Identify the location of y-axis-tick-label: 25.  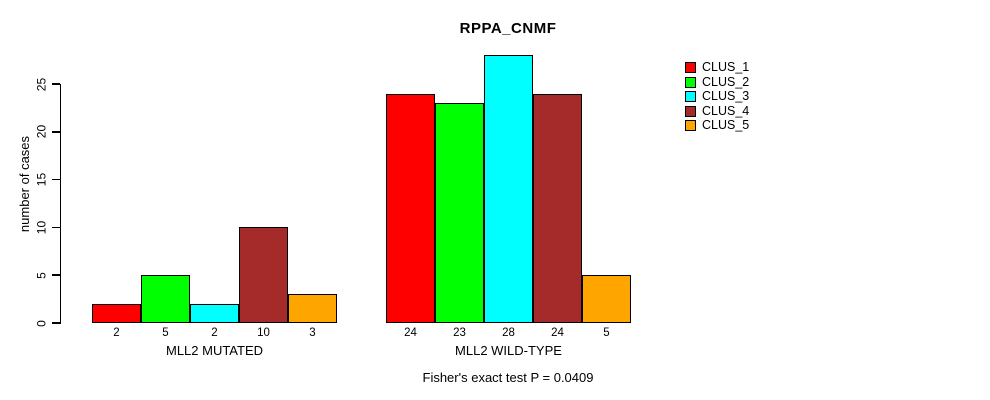
(41, 84).